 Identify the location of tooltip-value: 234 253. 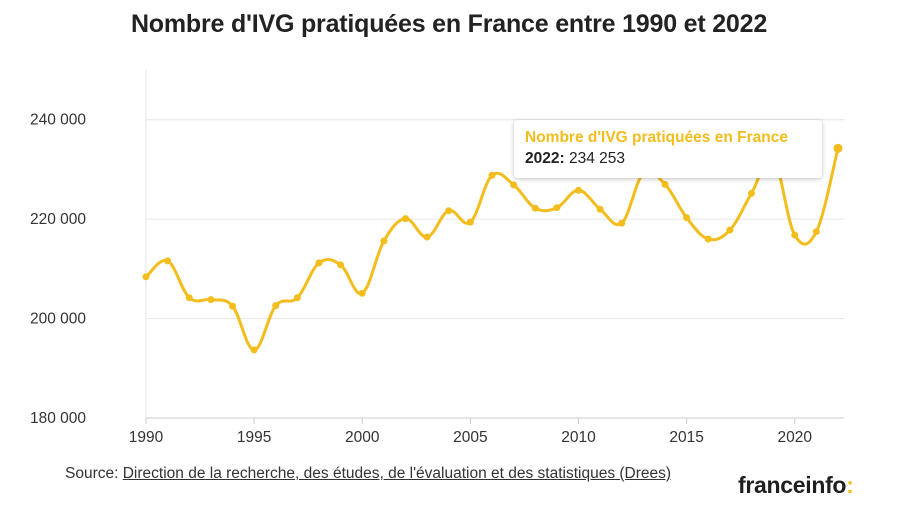
(596, 158).